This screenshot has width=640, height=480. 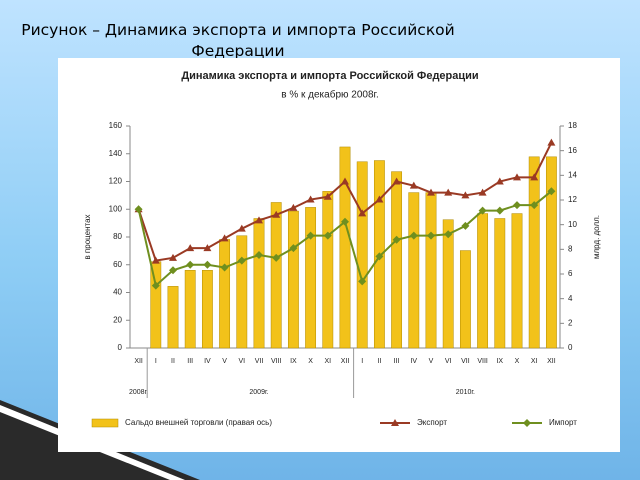 I want to click on y2-tick-label: 2, so click(x=570, y=322).